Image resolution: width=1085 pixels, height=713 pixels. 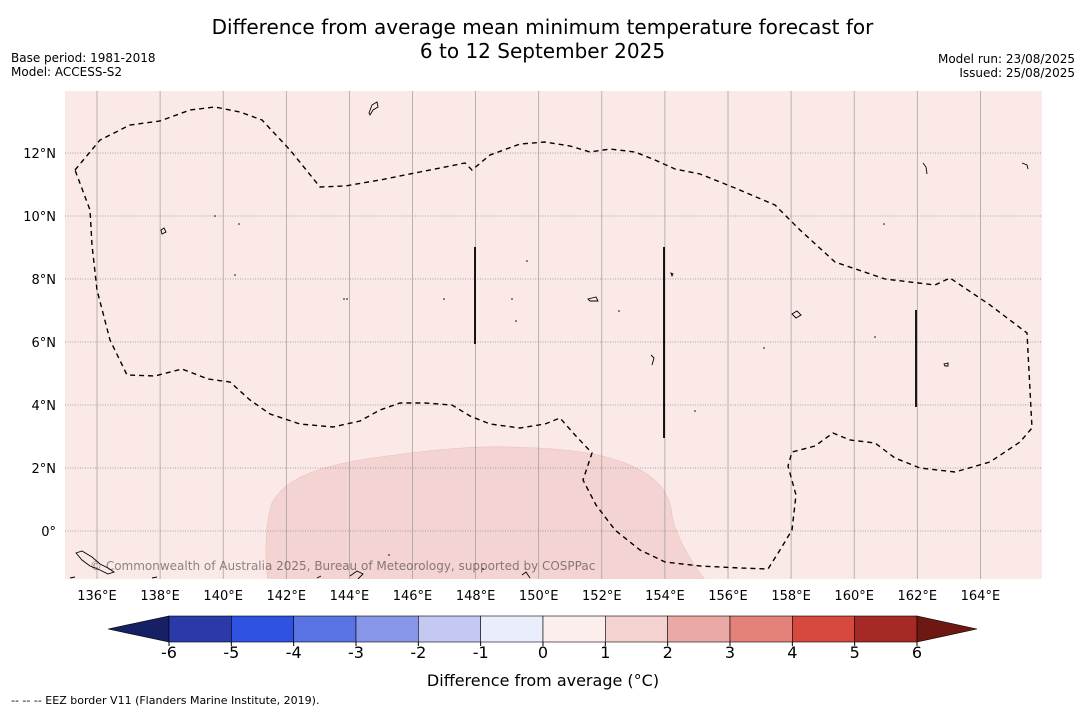 What do you see at coordinates (543, 680) in the screenshot?
I see `colorbar-title: Difference from average (°C)` at bounding box center [543, 680].